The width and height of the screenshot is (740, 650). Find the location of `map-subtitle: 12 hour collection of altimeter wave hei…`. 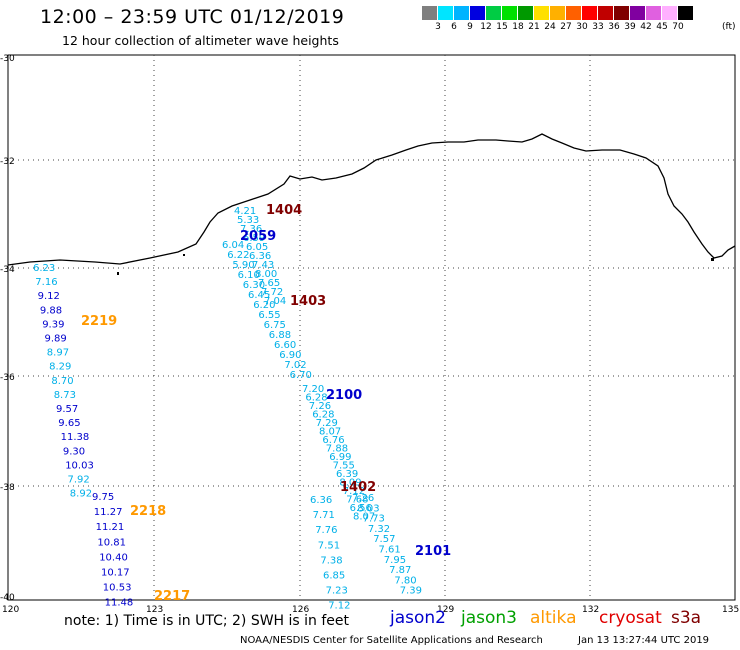

map-subtitle: 12 hour collection of altimeter wave hei… is located at coordinates (200, 40).